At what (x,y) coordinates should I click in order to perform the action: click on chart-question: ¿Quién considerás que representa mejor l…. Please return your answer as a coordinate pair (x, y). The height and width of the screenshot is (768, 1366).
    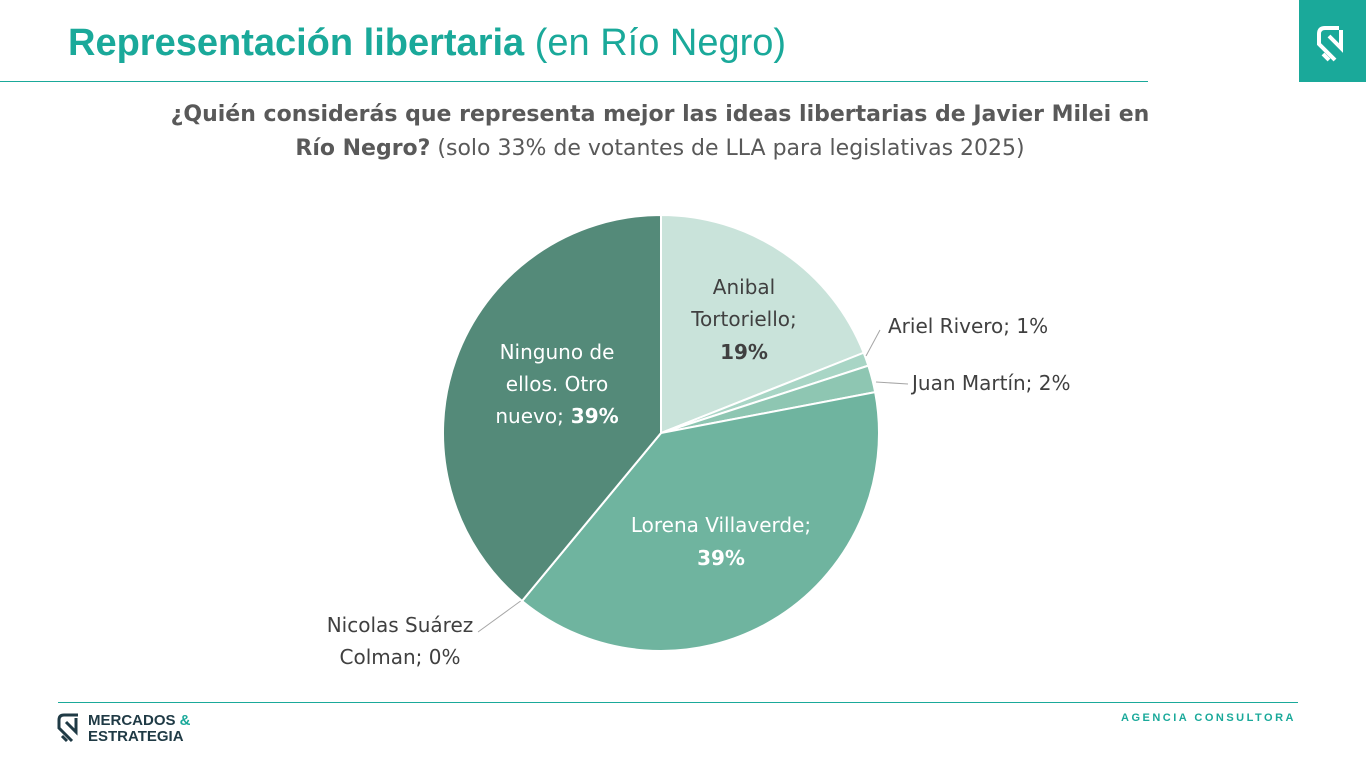
    Looking at the image, I should click on (660, 131).